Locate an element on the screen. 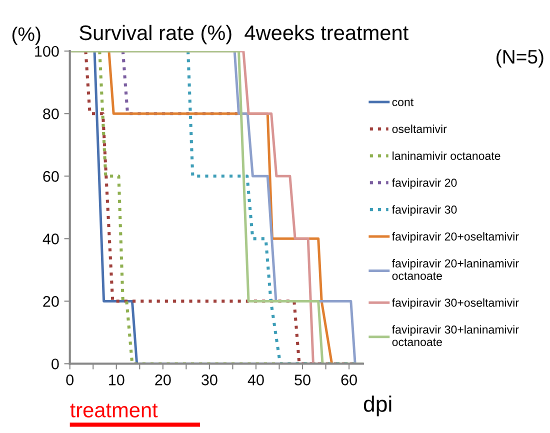 The height and width of the screenshot is (433, 550). legend-label: favipiravir 30+oseltamivir is located at coordinates (455, 304).